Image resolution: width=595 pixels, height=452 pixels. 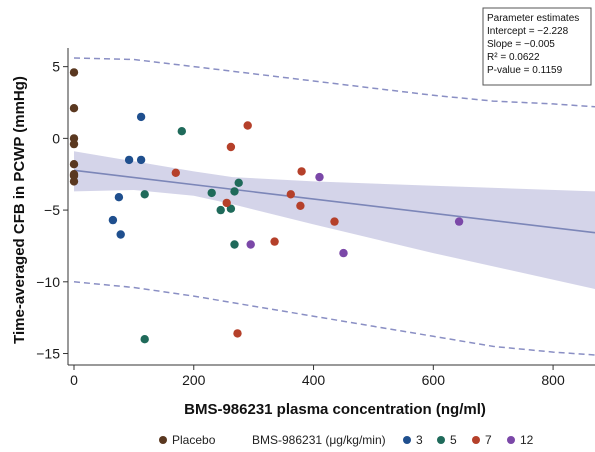 I want to click on x-tick-label: 200, so click(x=194, y=380).